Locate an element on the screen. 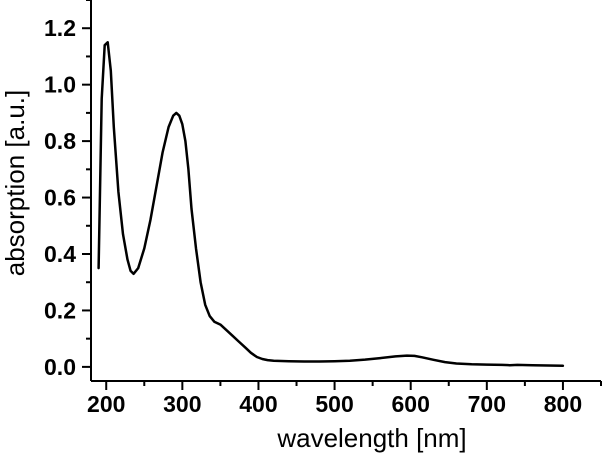 The width and height of the screenshot is (603, 462). y-tick-label: 1.2 is located at coordinates (60, 28).